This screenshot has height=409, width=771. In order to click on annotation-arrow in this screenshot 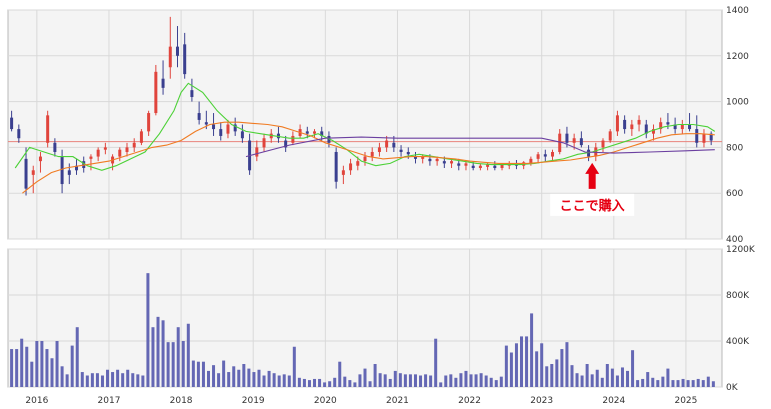, I will do `click(592, 175)`.